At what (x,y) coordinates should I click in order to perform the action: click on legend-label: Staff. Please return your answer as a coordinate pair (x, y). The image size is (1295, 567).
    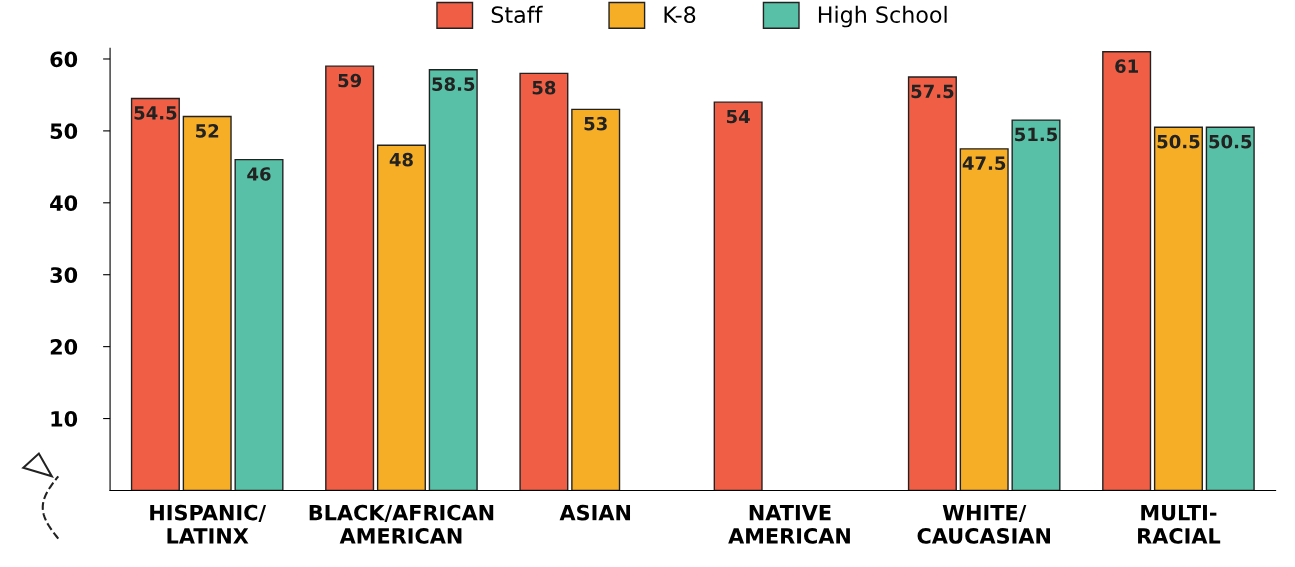
    Looking at the image, I should click on (517, 14).